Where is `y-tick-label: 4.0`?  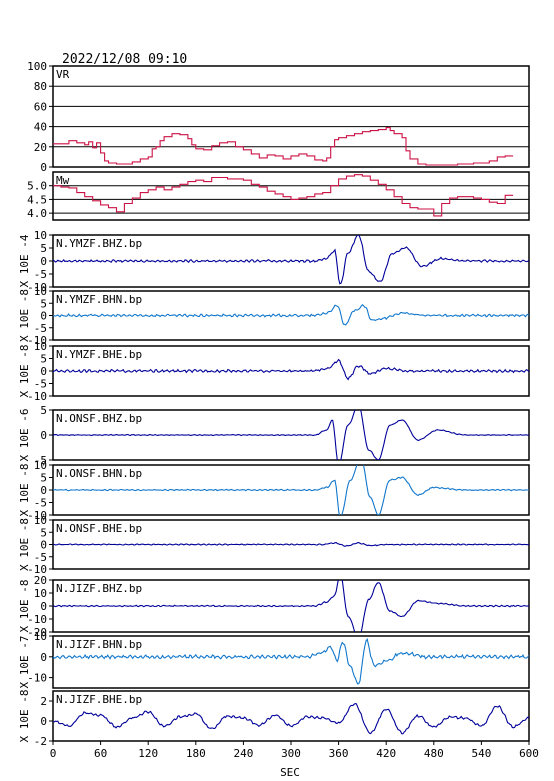 y-tick-label: 4.0 is located at coordinates (37, 213).